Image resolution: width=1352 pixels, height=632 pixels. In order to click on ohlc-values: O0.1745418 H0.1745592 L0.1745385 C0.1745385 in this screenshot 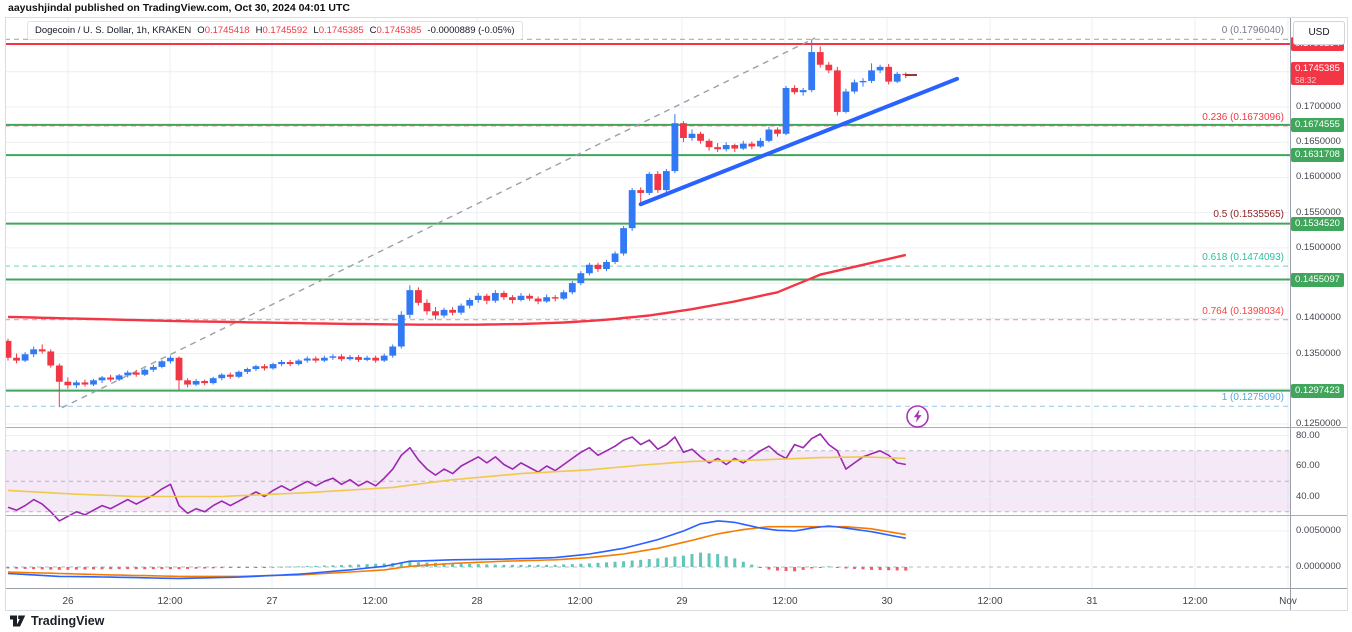, I will do `click(306, 30)`.